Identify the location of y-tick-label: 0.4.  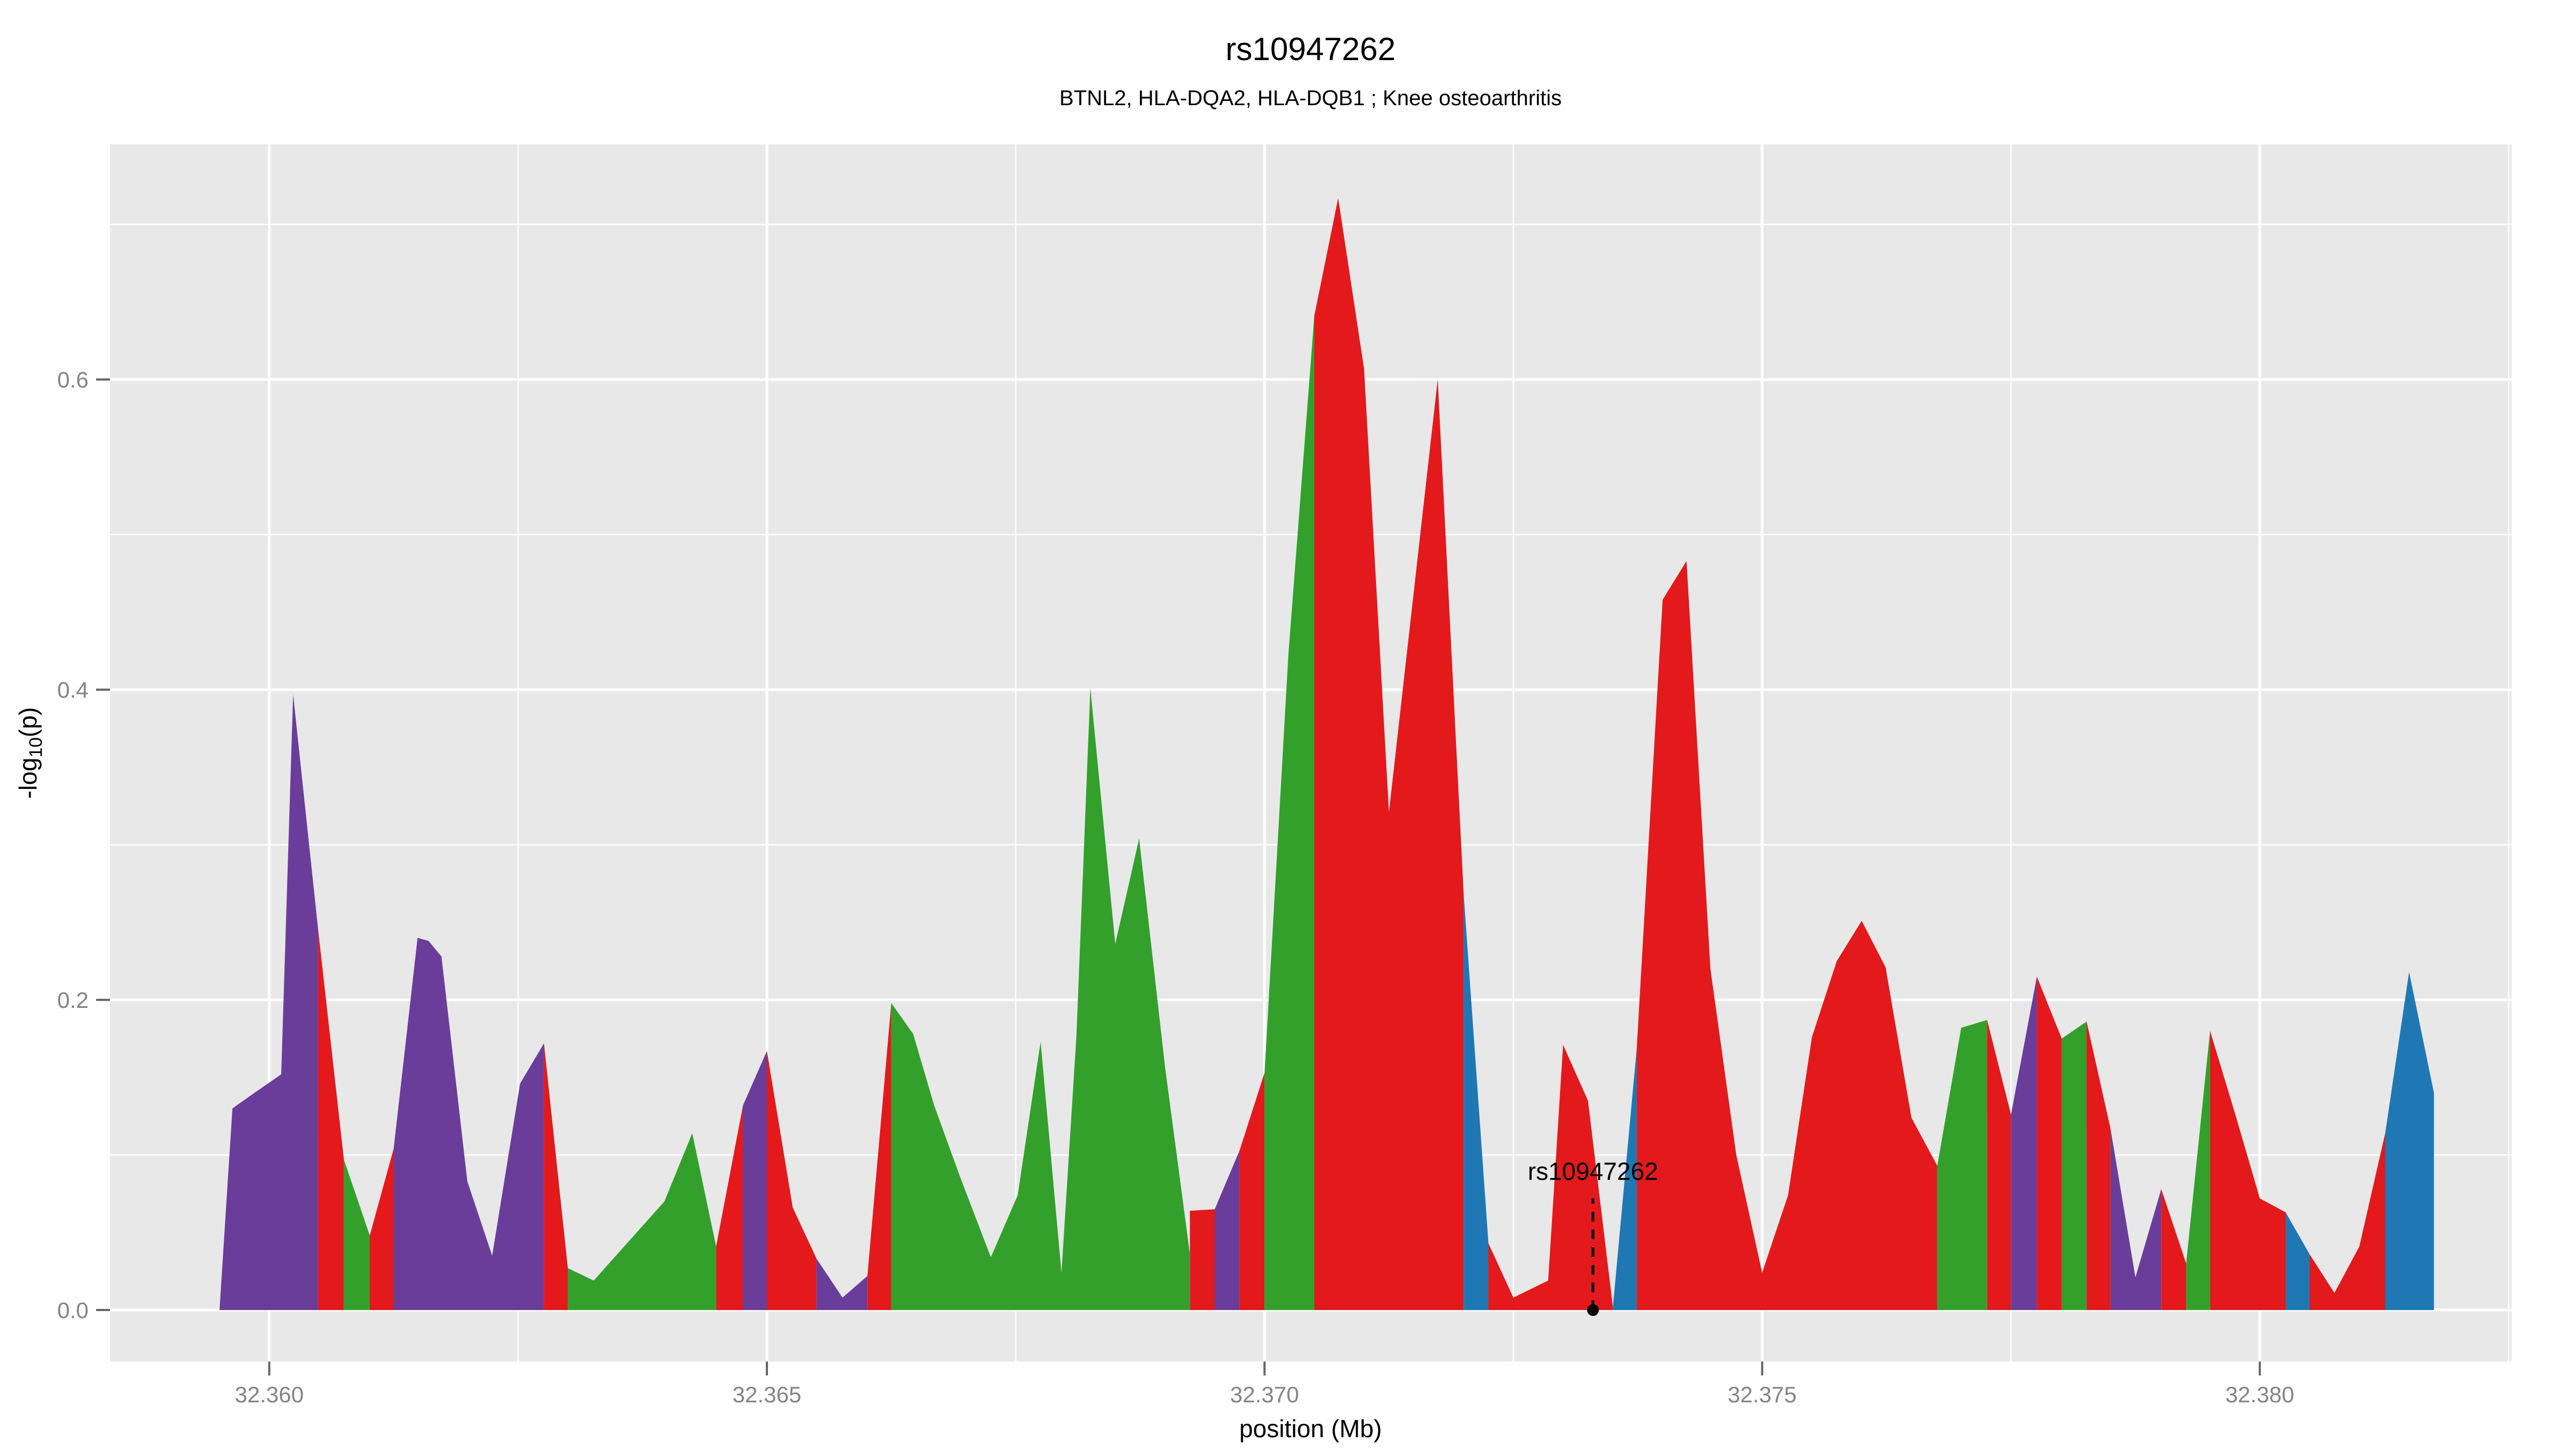
(73, 689).